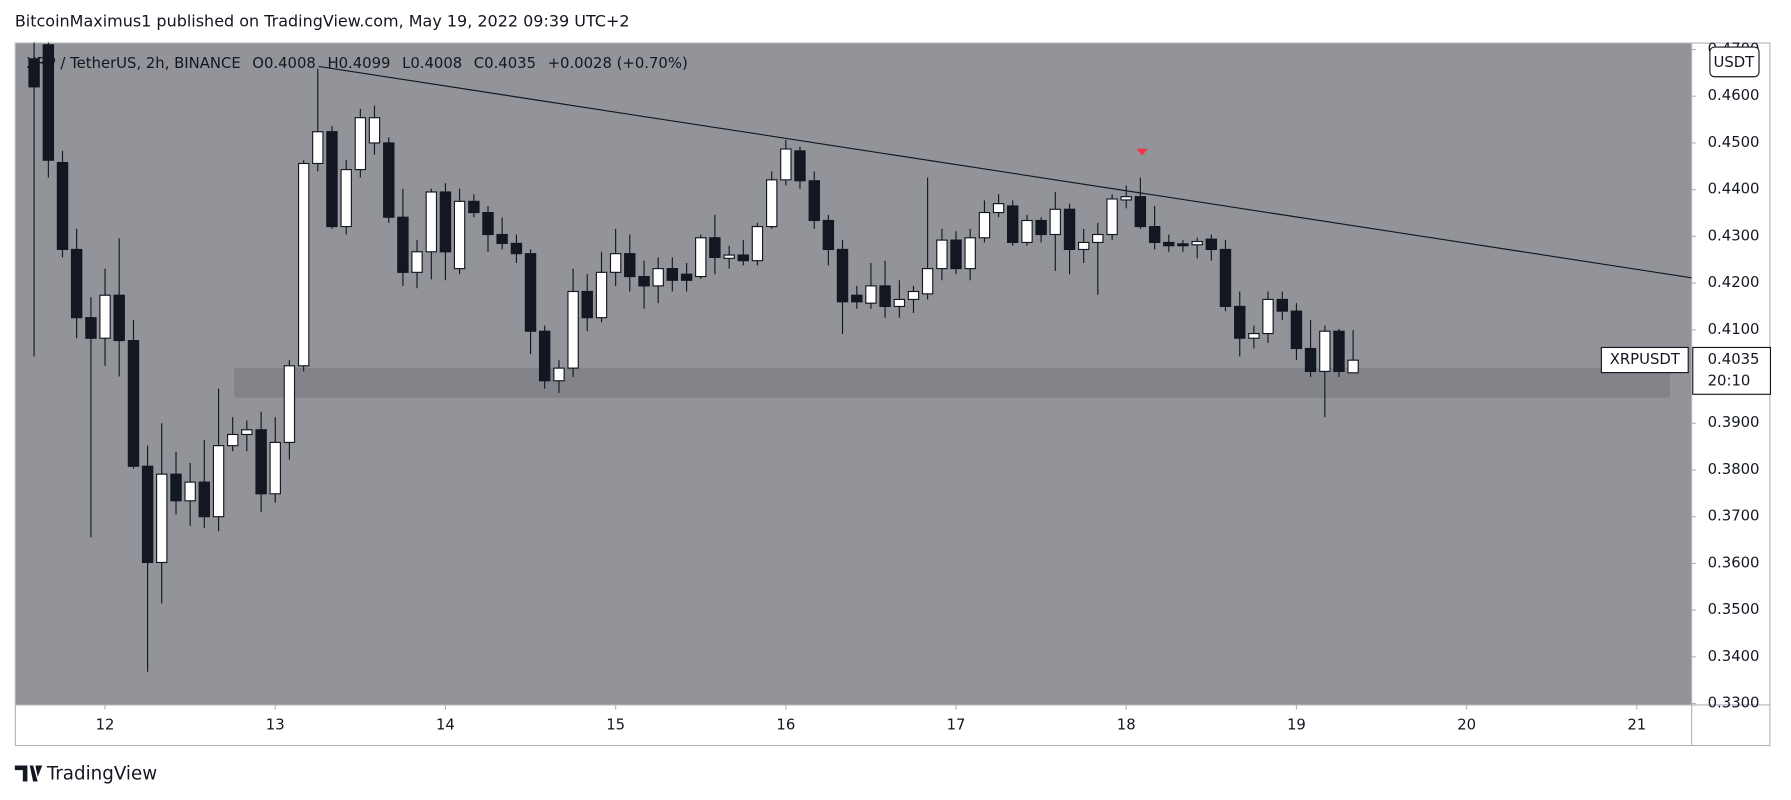 This screenshot has width=1791, height=800. Describe the element at coordinates (1734, 562) in the screenshot. I see `y-tick-label: 0.3600` at that location.